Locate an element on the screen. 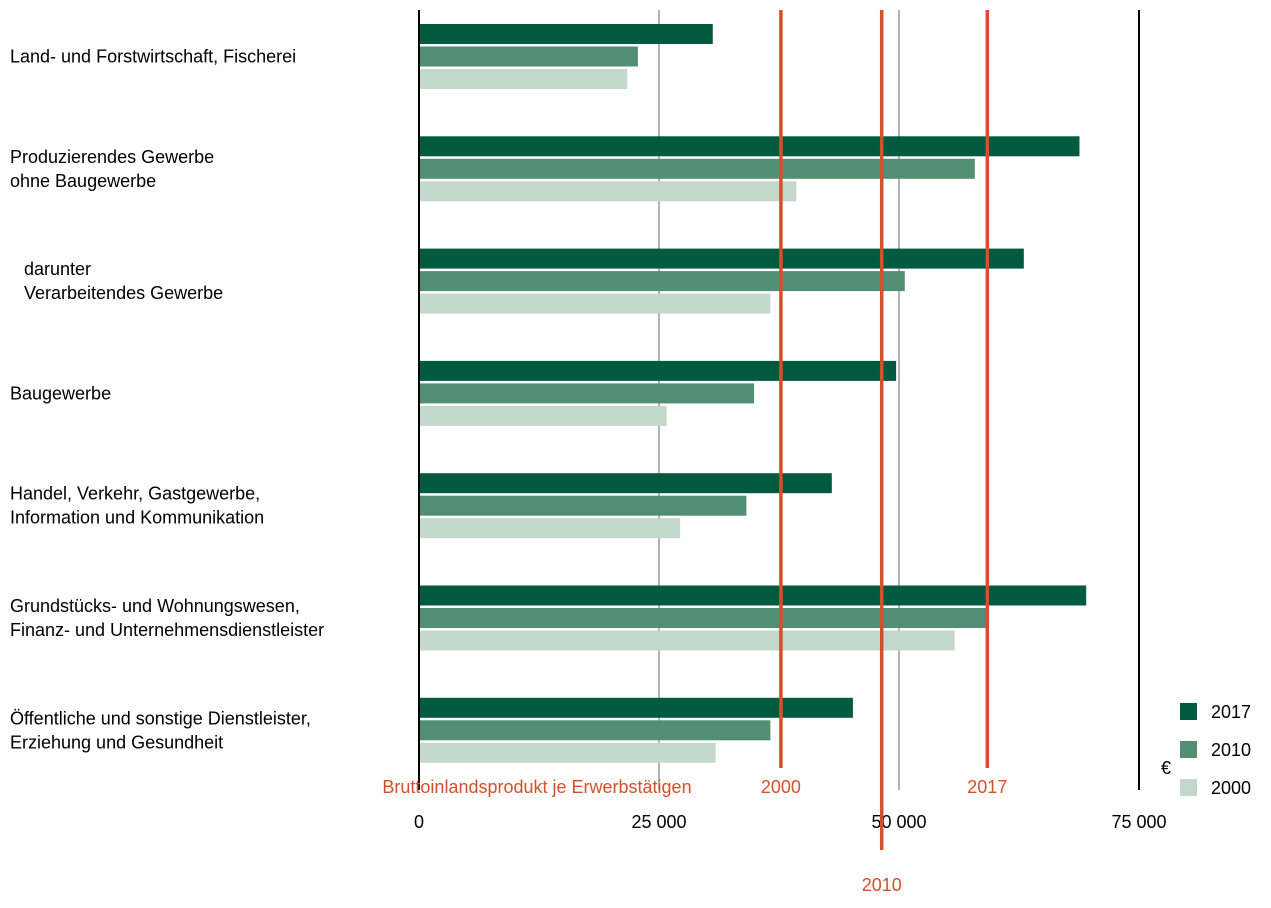 The width and height of the screenshot is (1271, 908). x-tick-label: 75 000 is located at coordinates (1138, 822).